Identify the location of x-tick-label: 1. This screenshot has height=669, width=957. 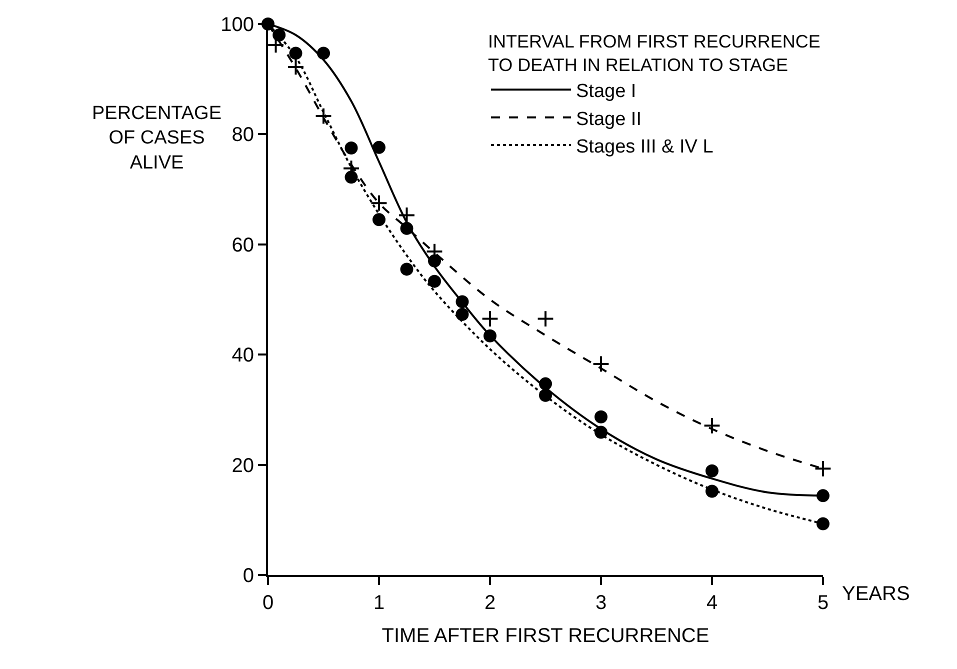
(379, 603).